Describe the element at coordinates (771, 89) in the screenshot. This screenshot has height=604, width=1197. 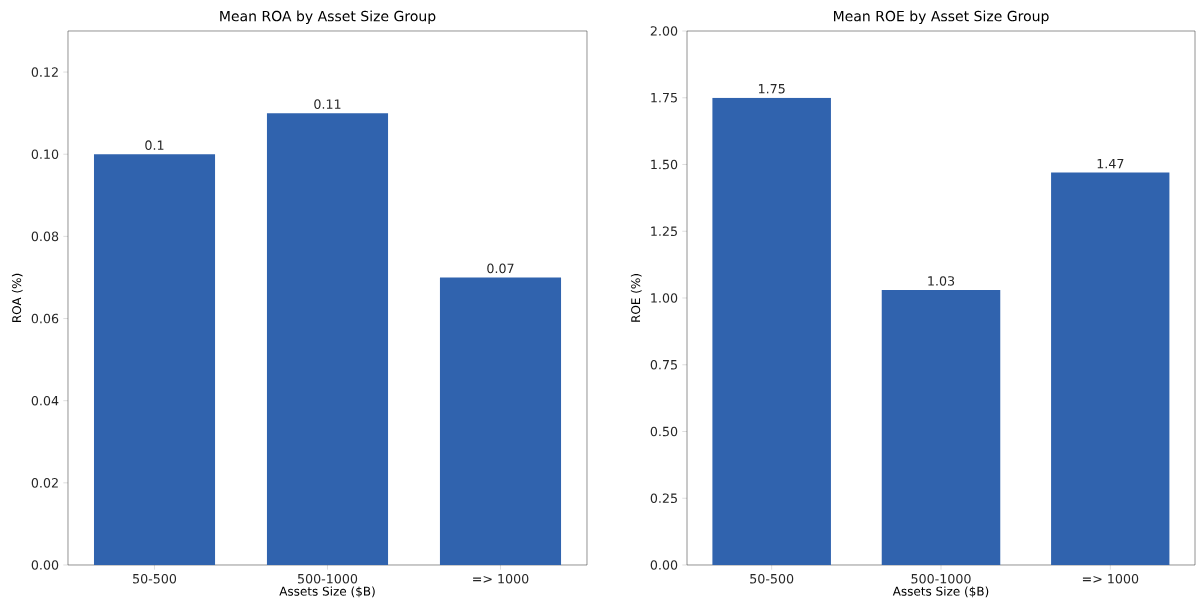
I see `data-label: 1.75` at that location.